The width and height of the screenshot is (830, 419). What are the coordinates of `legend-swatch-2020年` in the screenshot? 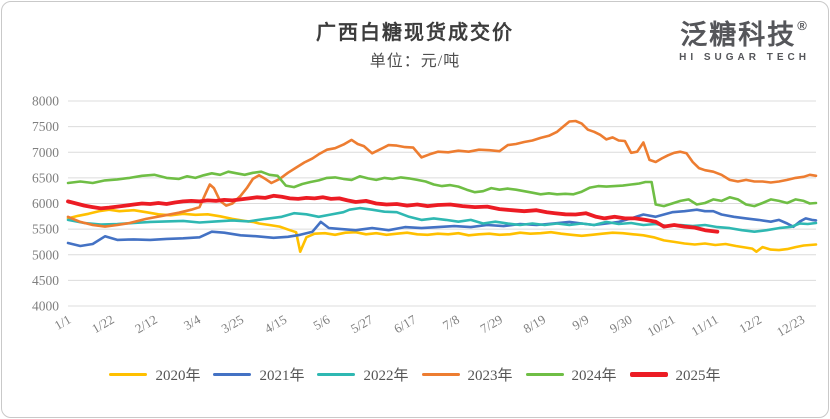 It's located at (128, 374).